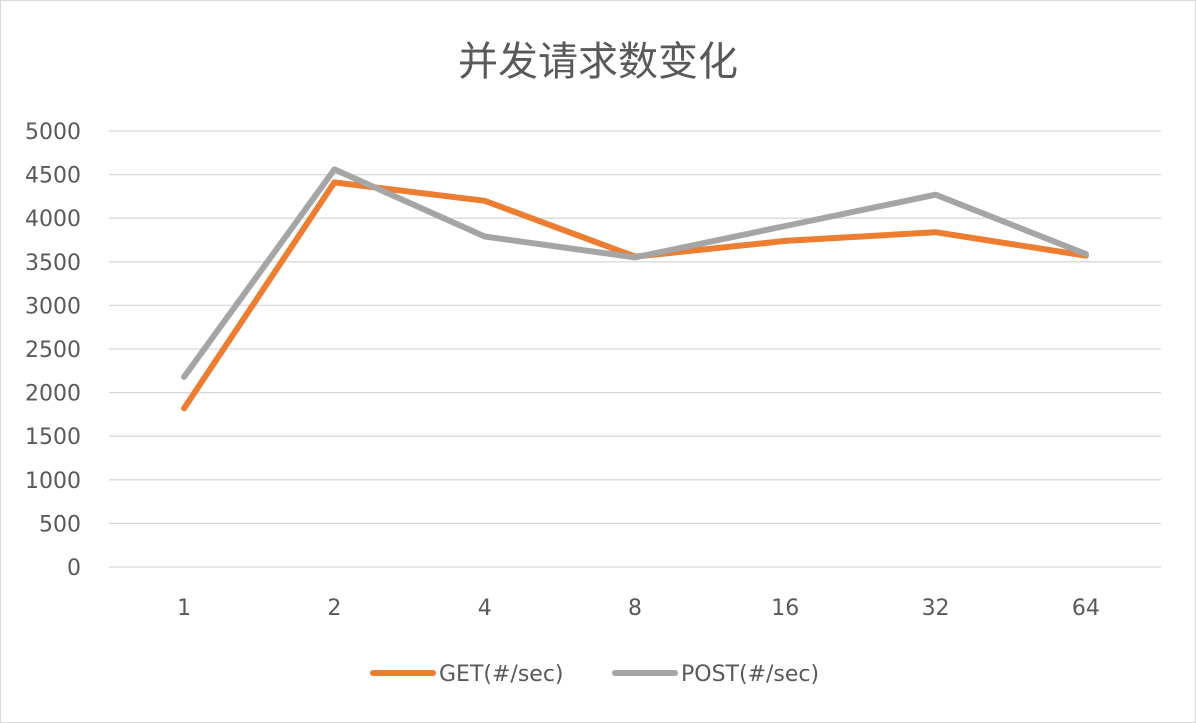 This screenshot has width=1196, height=723. What do you see at coordinates (501, 674) in the screenshot?
I see `legend-label: GET(#/sec)` at bounding box center [501, 674].